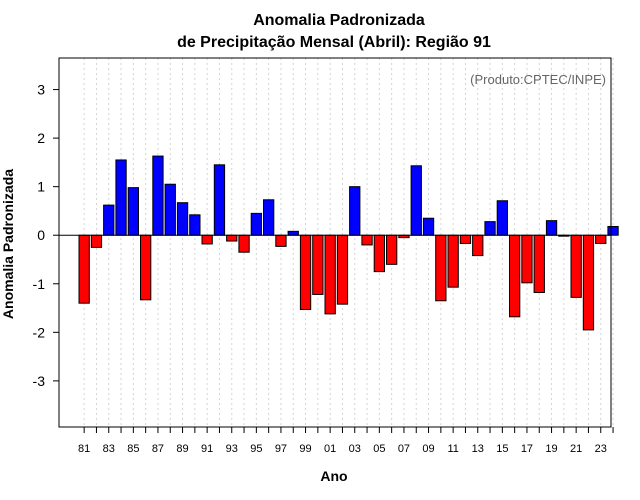  I want to click on x-tick-label: 89, so click(182, 449).